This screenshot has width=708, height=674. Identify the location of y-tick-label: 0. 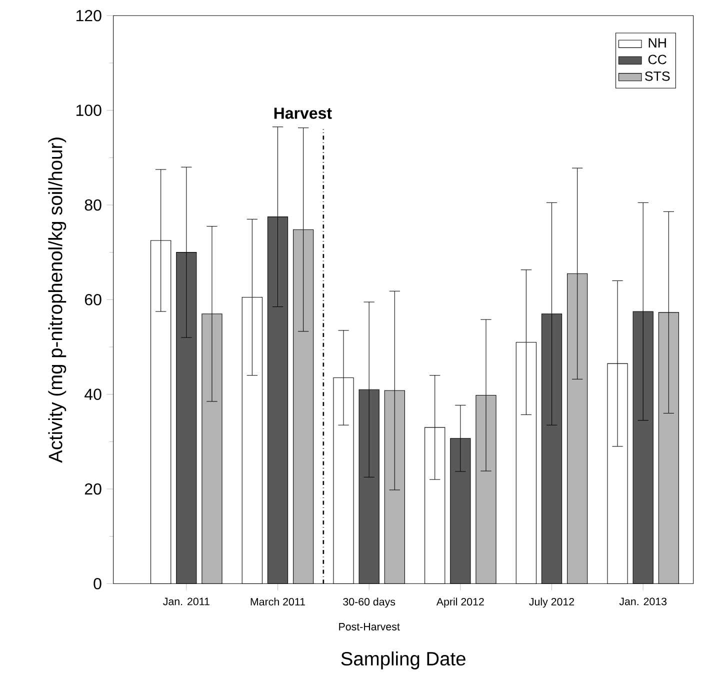
(98, 584).